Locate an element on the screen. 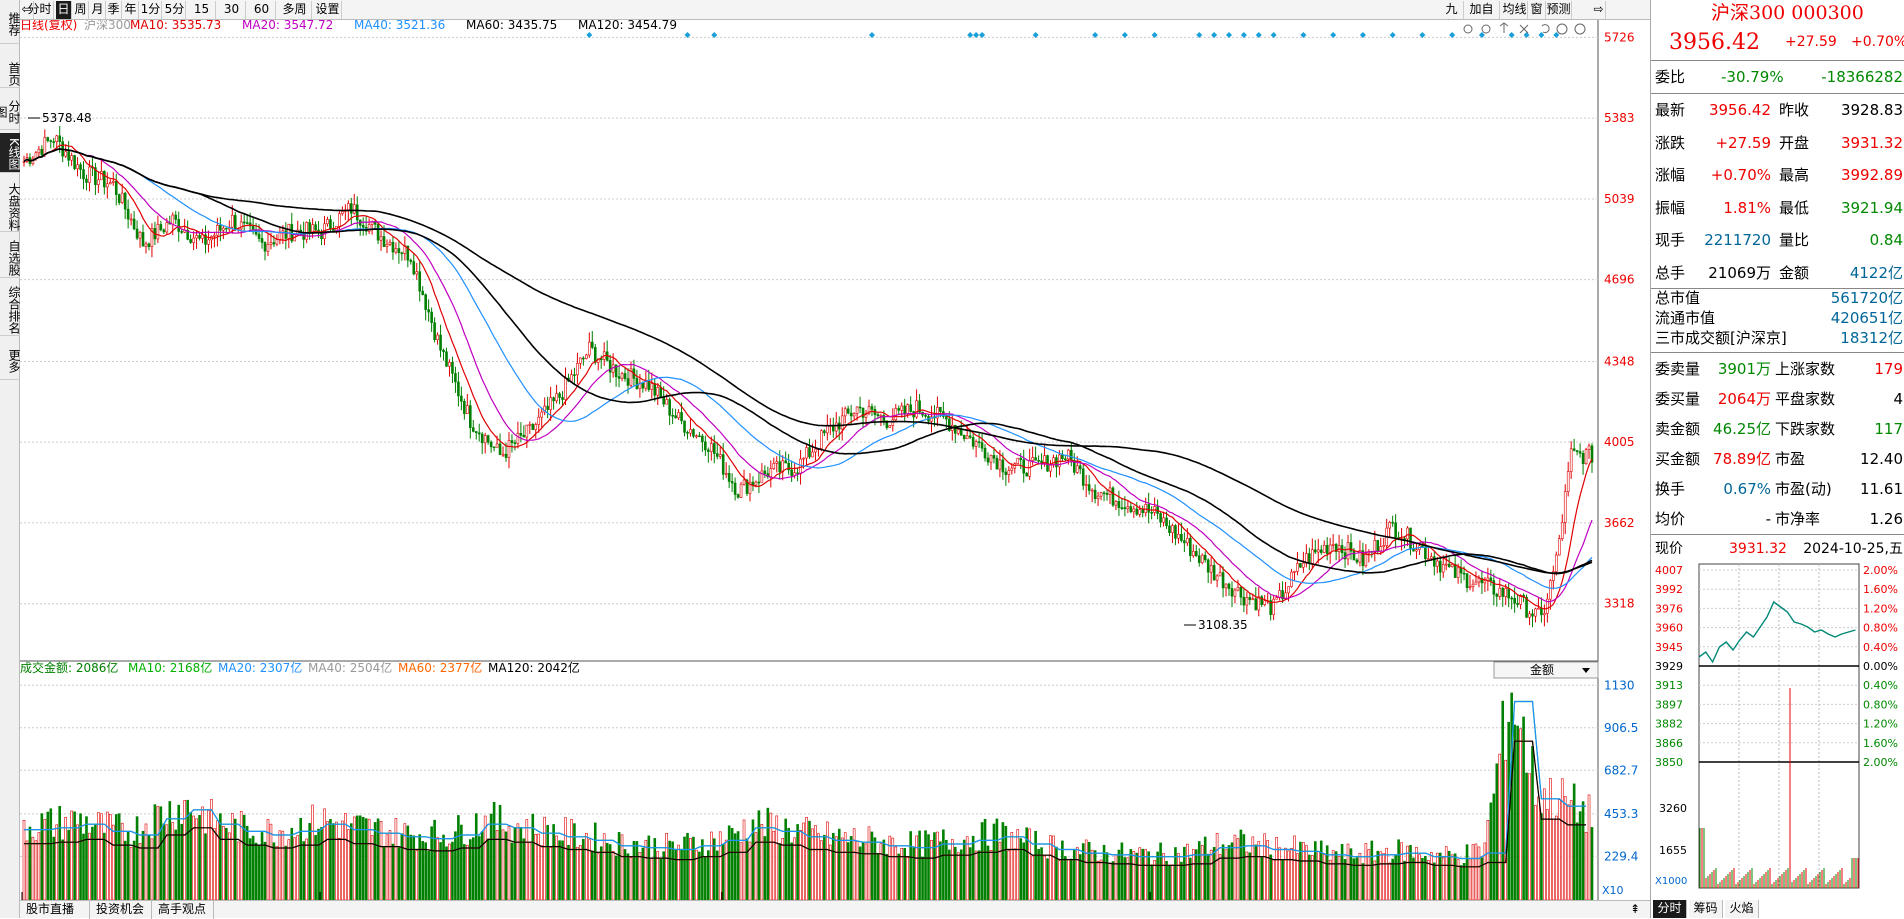  chart-tool-icons is located at coordinates (1524, 28).